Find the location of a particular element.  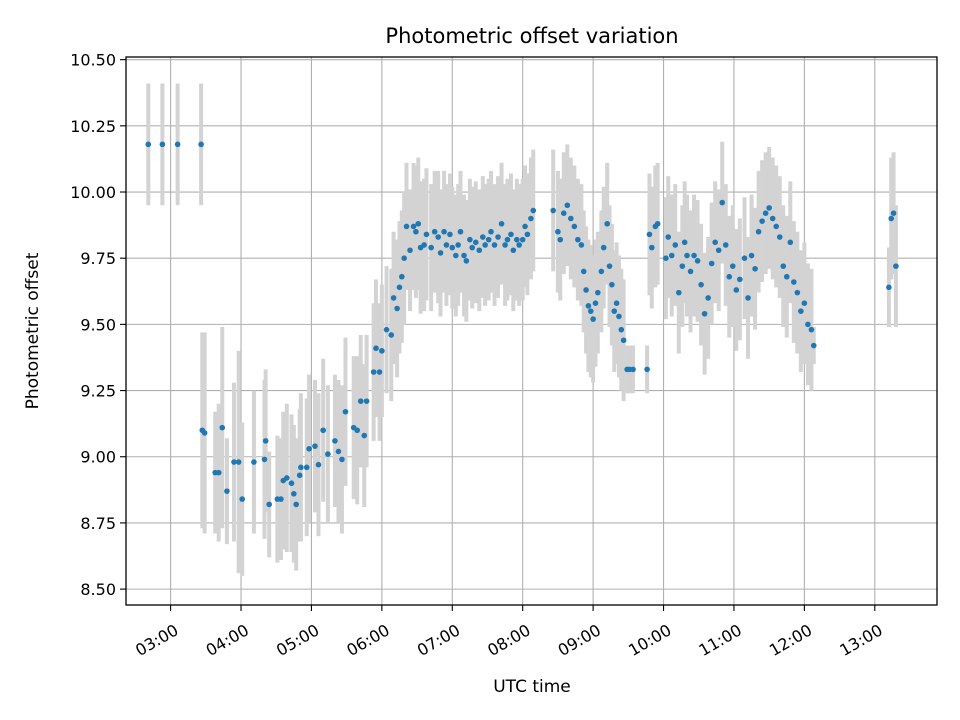

y-tick-label: 10.00 is located at coordinates (93, 192).